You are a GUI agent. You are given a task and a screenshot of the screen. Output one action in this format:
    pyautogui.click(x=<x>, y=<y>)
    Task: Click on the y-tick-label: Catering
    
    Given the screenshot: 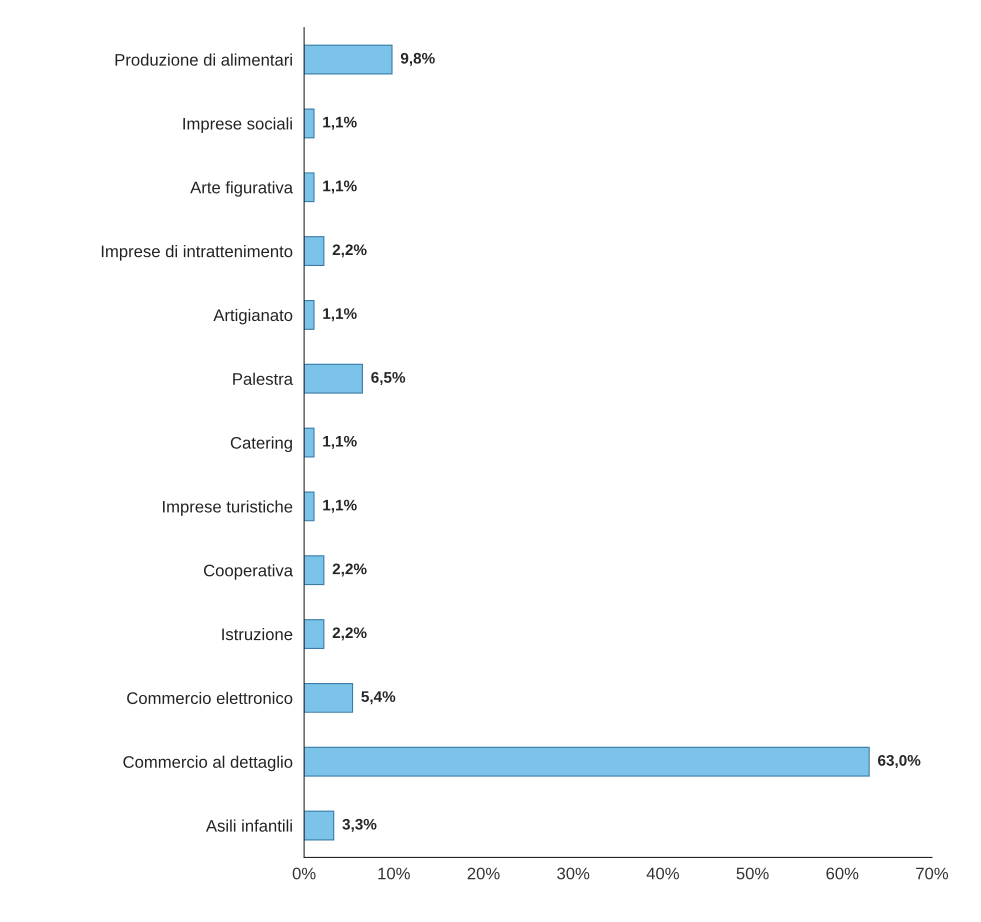 What is the action you would take?
    pyautogui.click(x=261, y=444)
    